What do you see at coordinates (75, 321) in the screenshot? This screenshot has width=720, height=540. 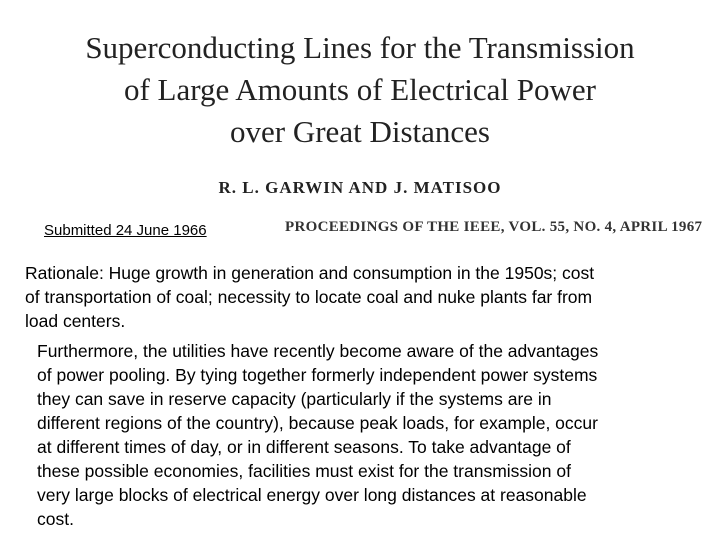 I see `rationale-line: load centers.` at bounding box center [75, 321].